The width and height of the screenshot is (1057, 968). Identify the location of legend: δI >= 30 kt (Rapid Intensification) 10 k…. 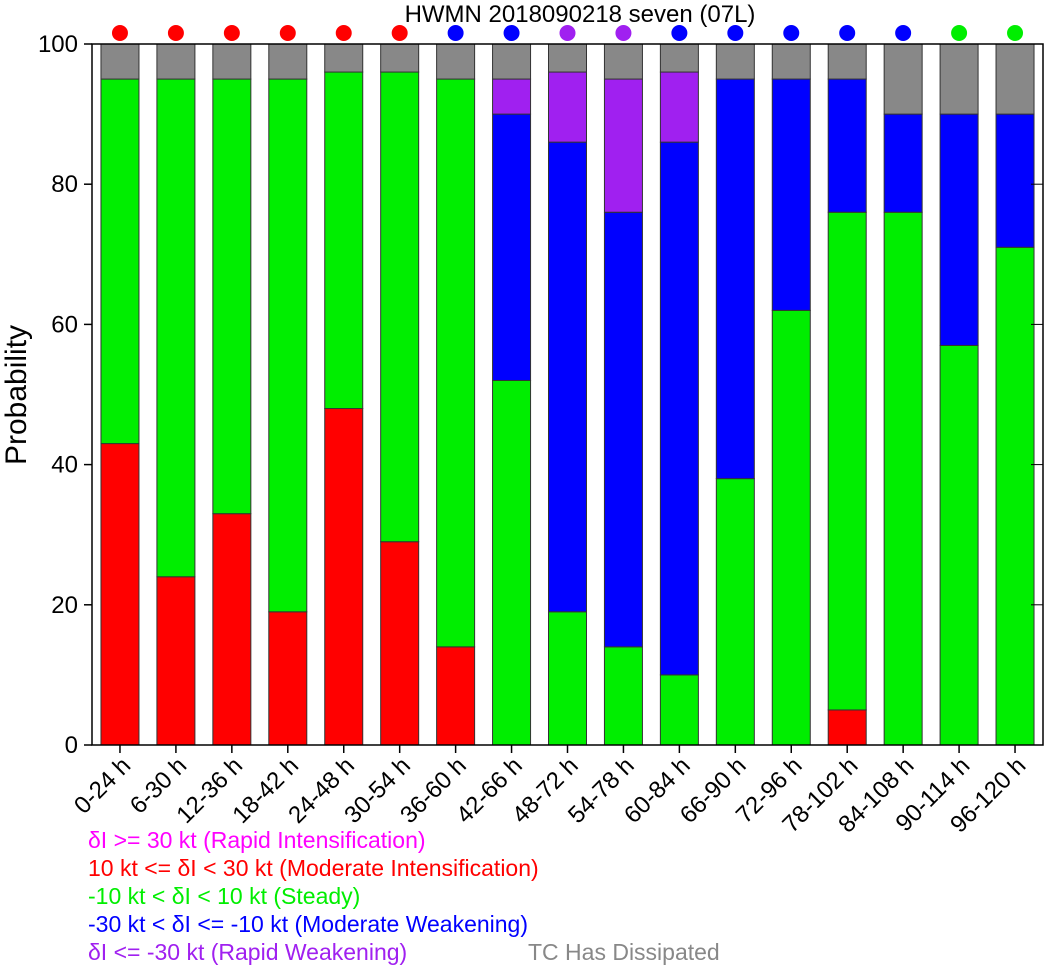
(568, 896).